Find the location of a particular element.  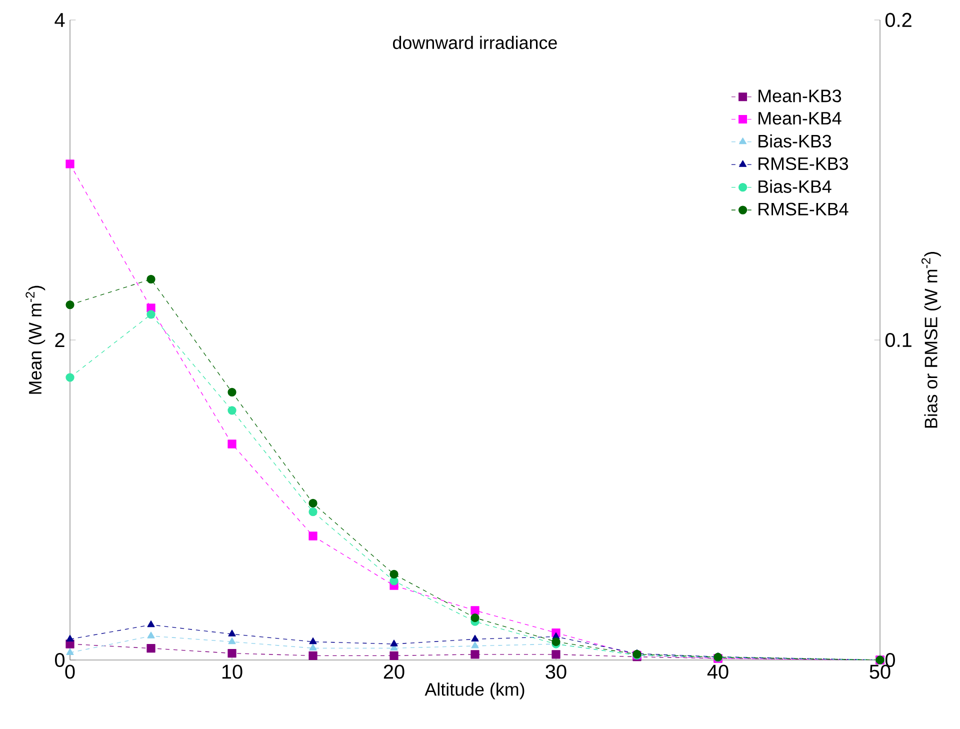

y-tick-label: 2 is located at coordinates (59, 340).